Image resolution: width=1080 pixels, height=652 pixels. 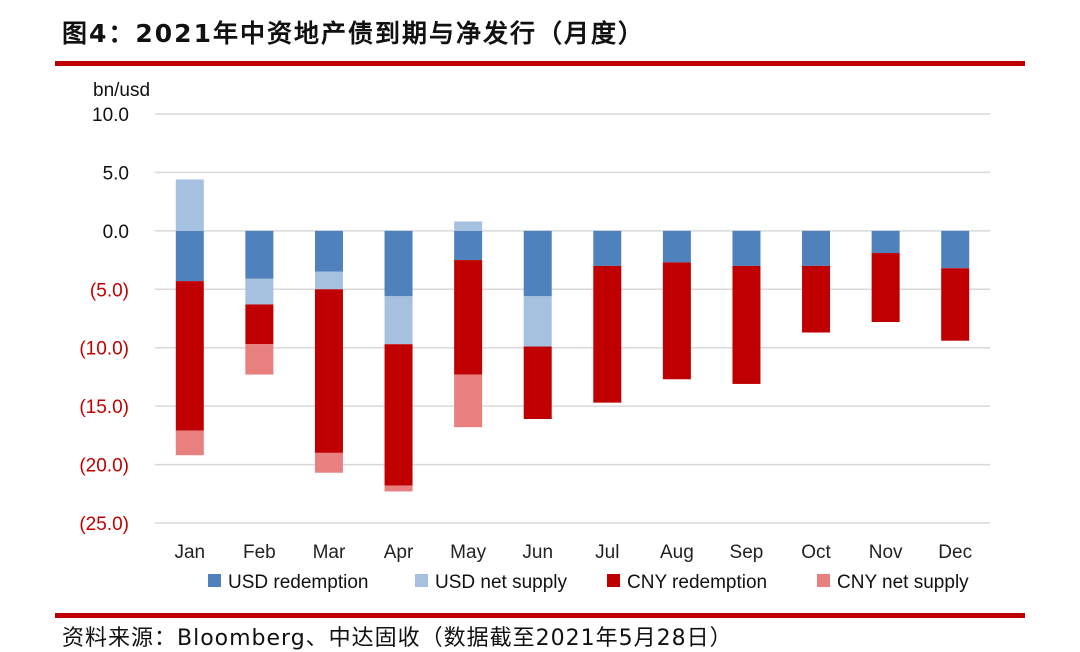 What do you see at coordinates (116, 173) in the screenshot?
I see `y-tick-label: 5.0` at bounding box center [116, 173].